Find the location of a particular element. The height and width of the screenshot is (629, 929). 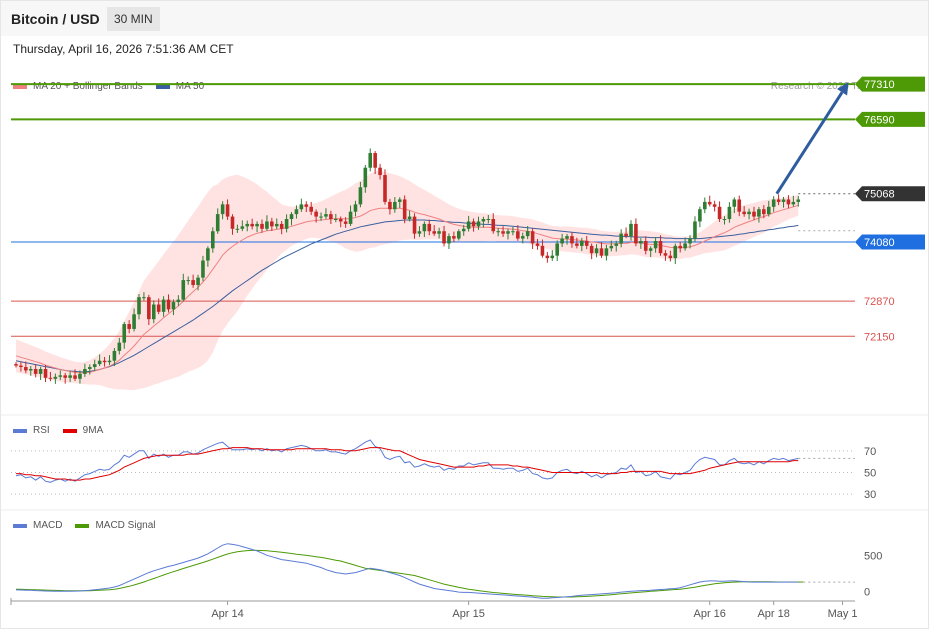

x-axis-label: Apr 14 is located at coordinates (227, 614).